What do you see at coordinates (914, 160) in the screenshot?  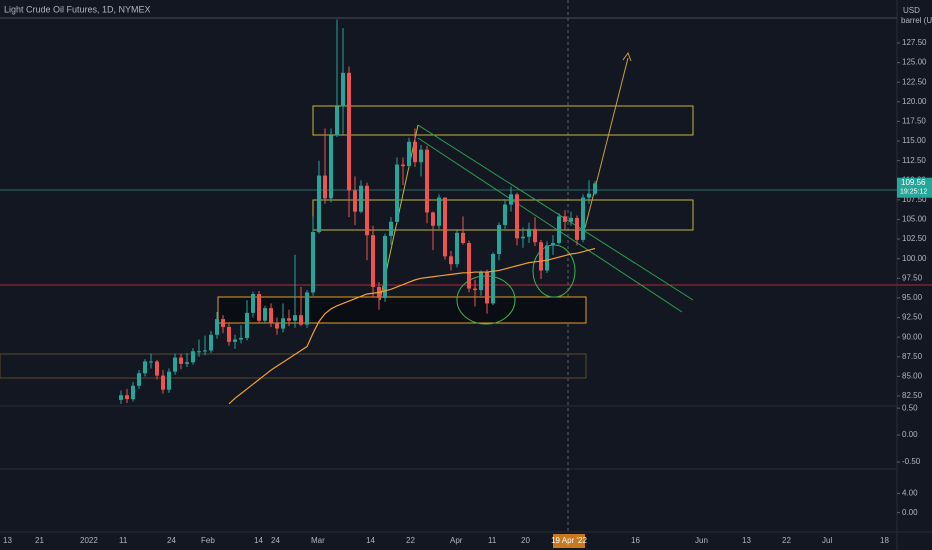 I see `y-tick-label: 112.50` at bounding box center [914, 160].